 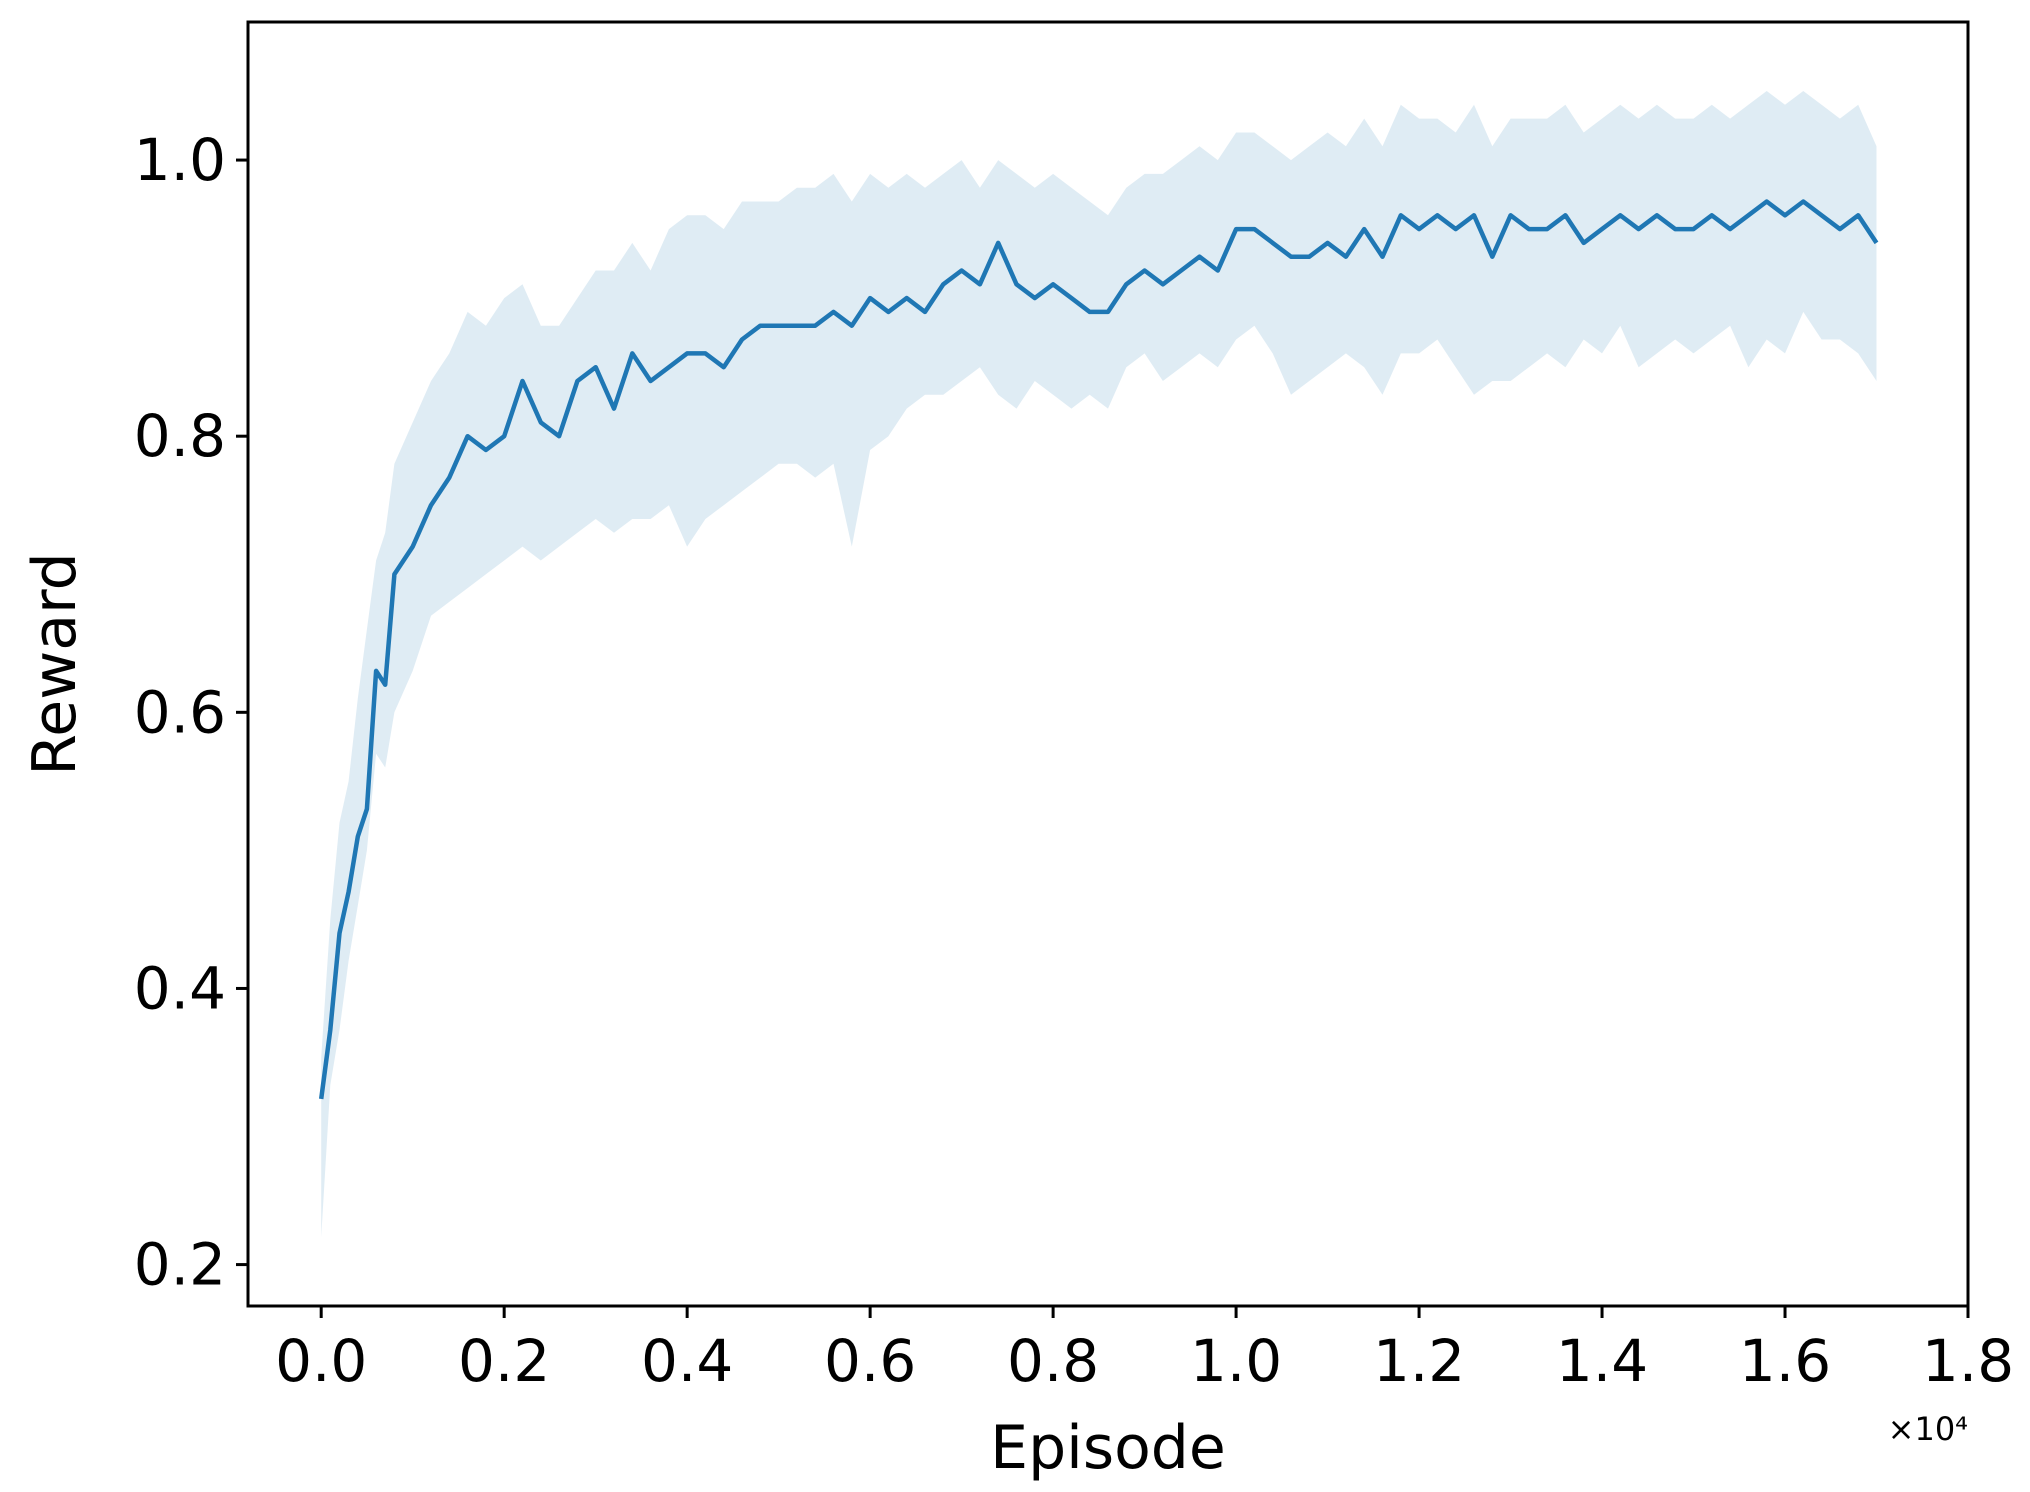 What do you see at coordinates (1785, 1361) in the screenshot?
I see `x-tick-label: 1.6` at bounding box center [1785, 1361].